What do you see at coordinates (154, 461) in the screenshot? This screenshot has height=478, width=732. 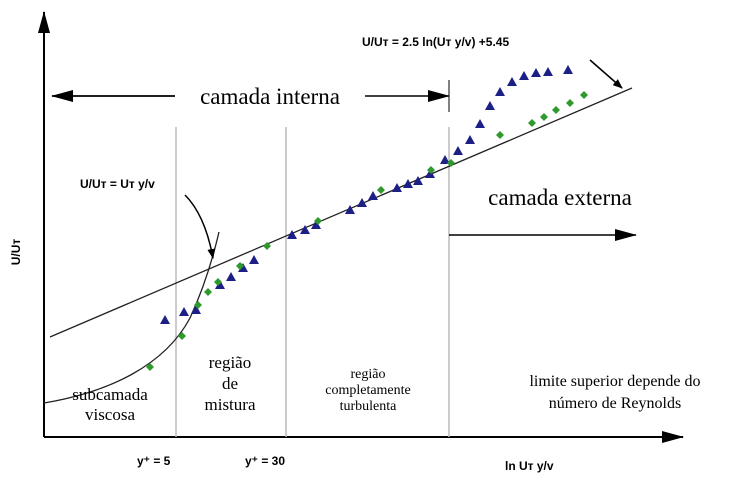 I see `tick-label: y⁺ = 5` at bounding box center [154, 461].